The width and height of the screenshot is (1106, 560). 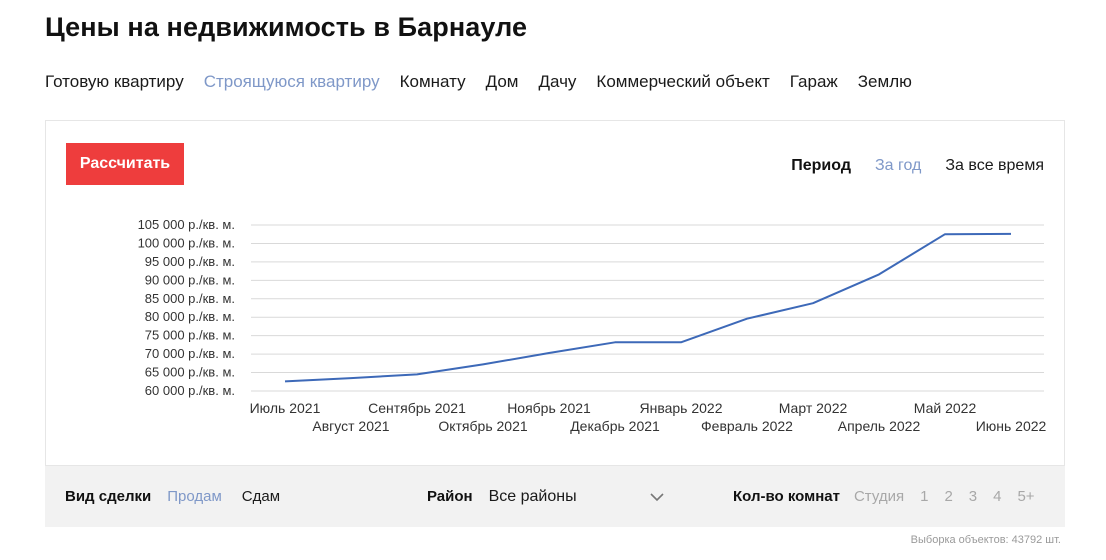 What do you see at coordinates (879, 426) in the screenshot?
I see `x-tick-label: Апрель 2022` at bounding box center [879, 426].